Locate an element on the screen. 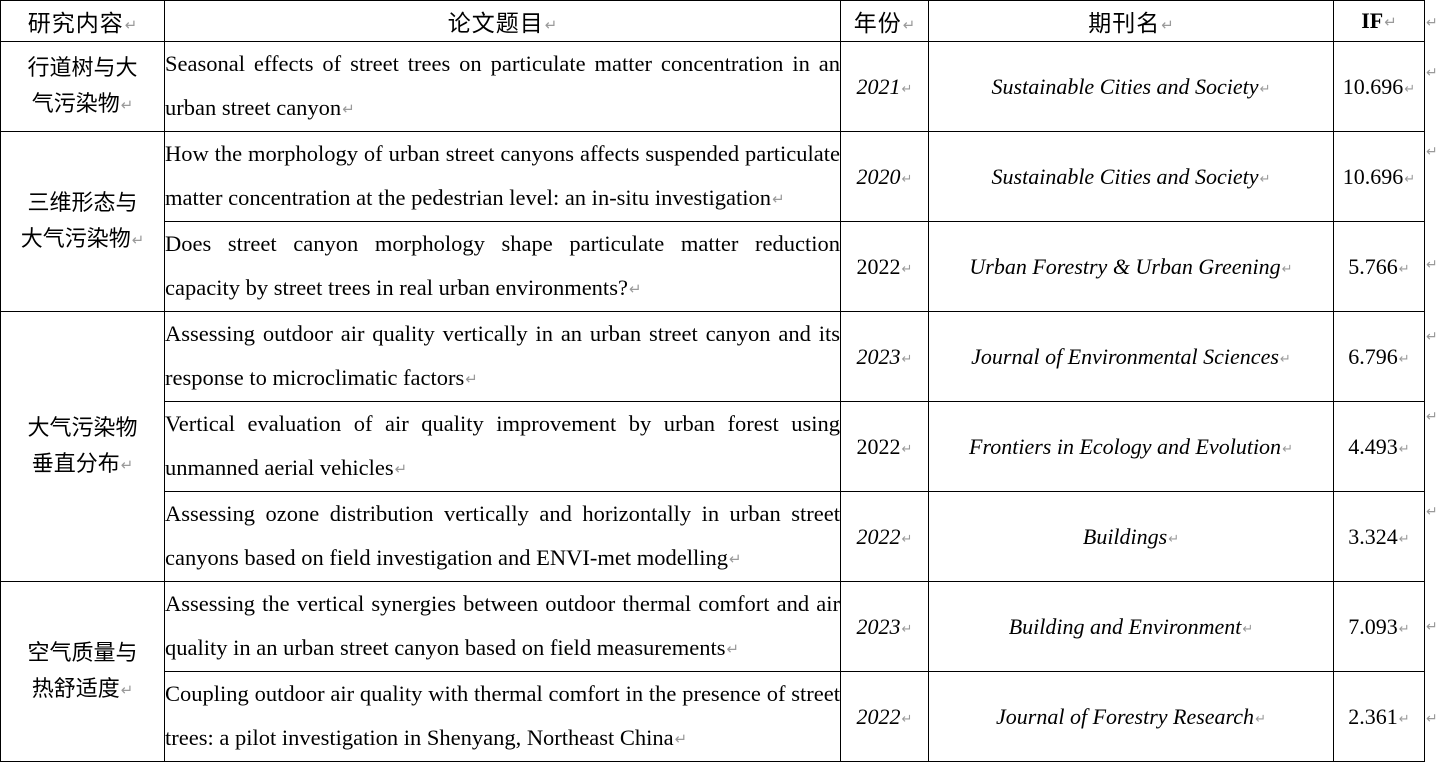  journal-name-text: Journal of Forestry Research is located at coordinates (1125, 716).